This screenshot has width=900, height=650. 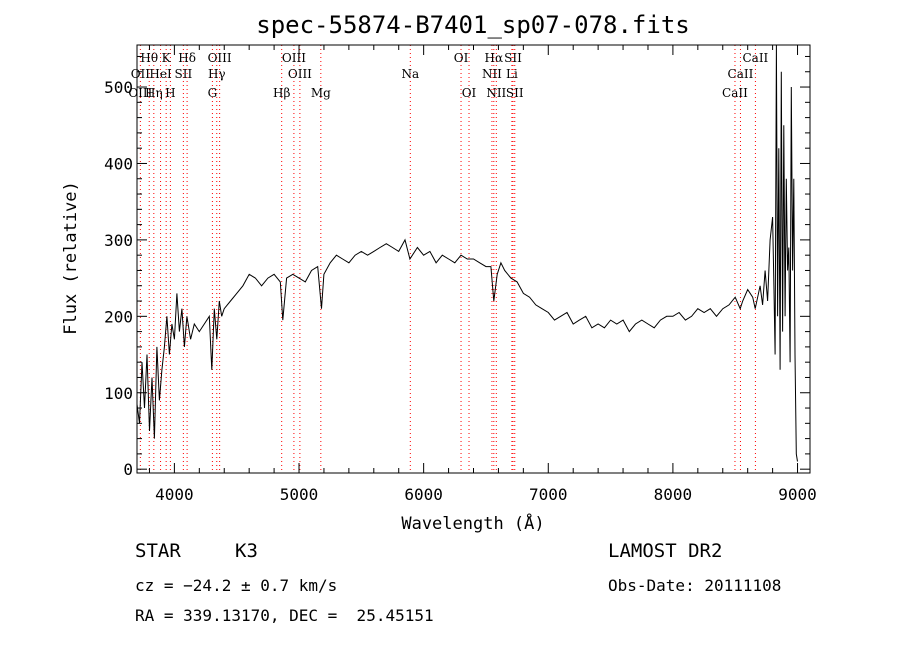 What do you see at coordinates (512, 74) in the screenshot?
I see `line-label: Li` at bounding box center [512, 74].